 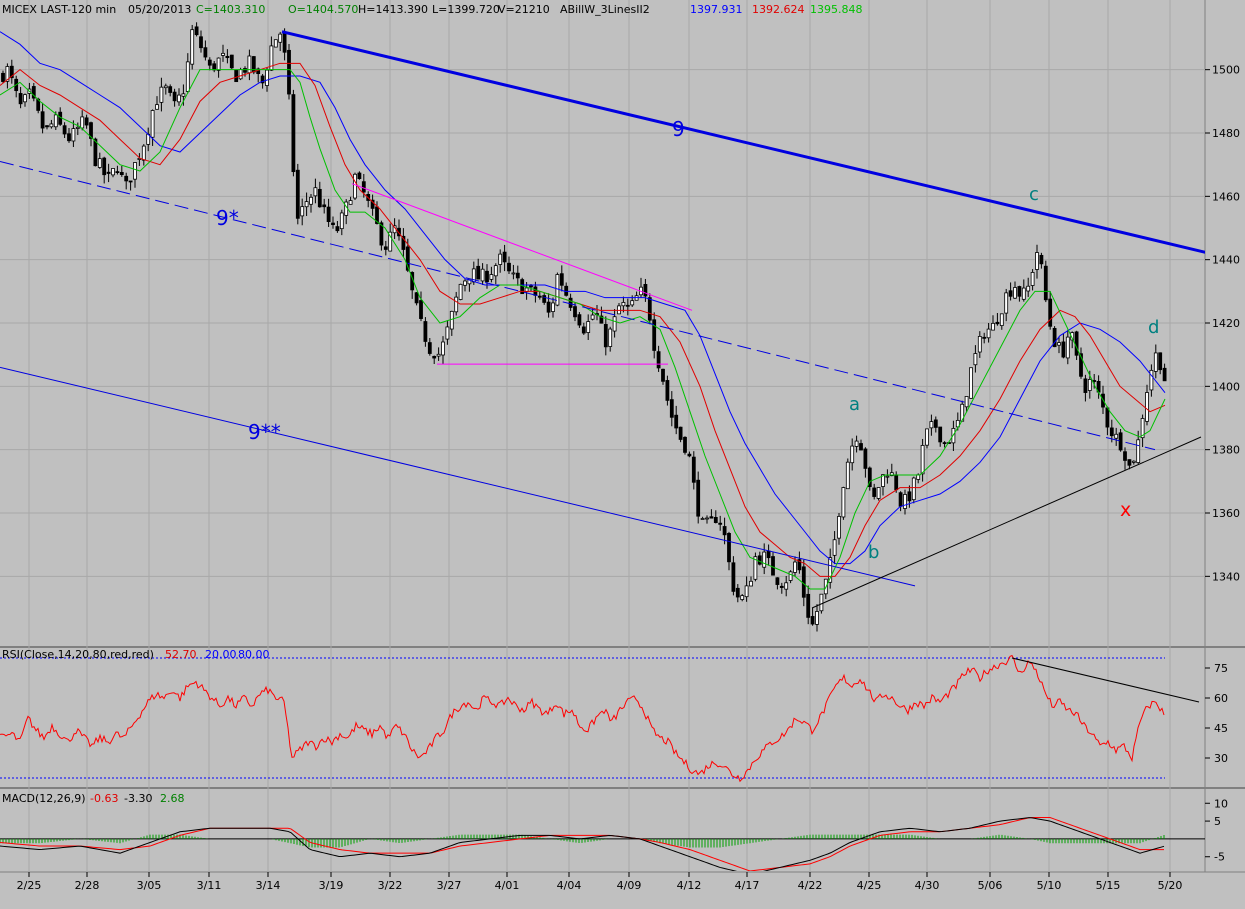 What do you see at coordinates (1219, 857) in the screenshot?
I see `macd-y-label: -5` at bounding box center [1219, 857].